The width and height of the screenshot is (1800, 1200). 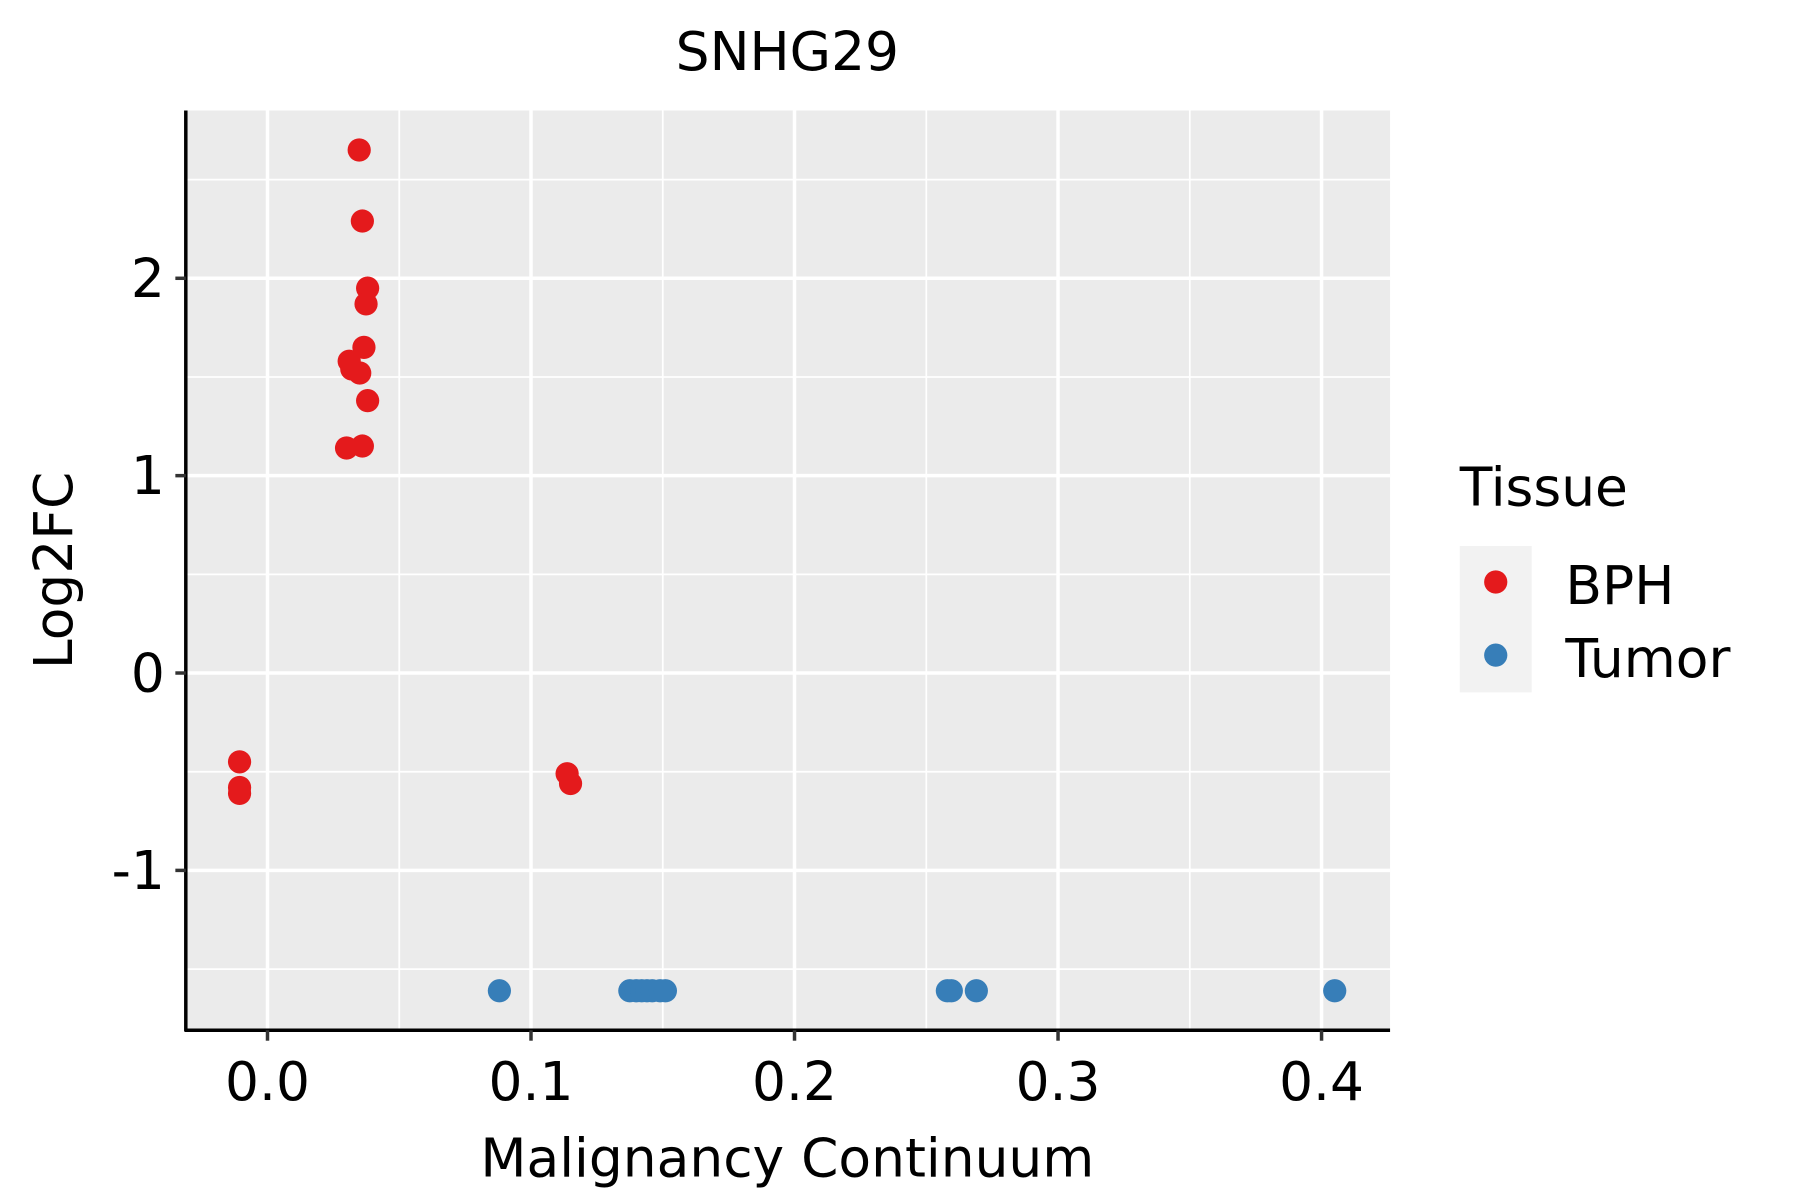 I want to click on legend-key-bph, so click(x=1496, y=582).